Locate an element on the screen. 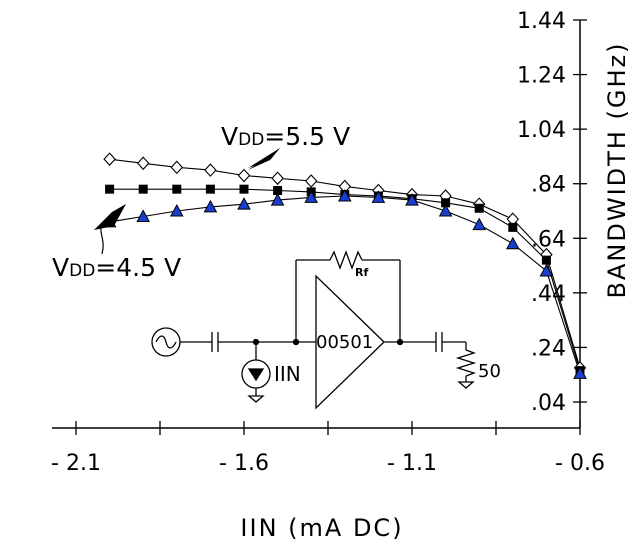 The height and width of the screenshot is (548, 644). load-resistor-label: 50 is located at coordinates (489, 371).